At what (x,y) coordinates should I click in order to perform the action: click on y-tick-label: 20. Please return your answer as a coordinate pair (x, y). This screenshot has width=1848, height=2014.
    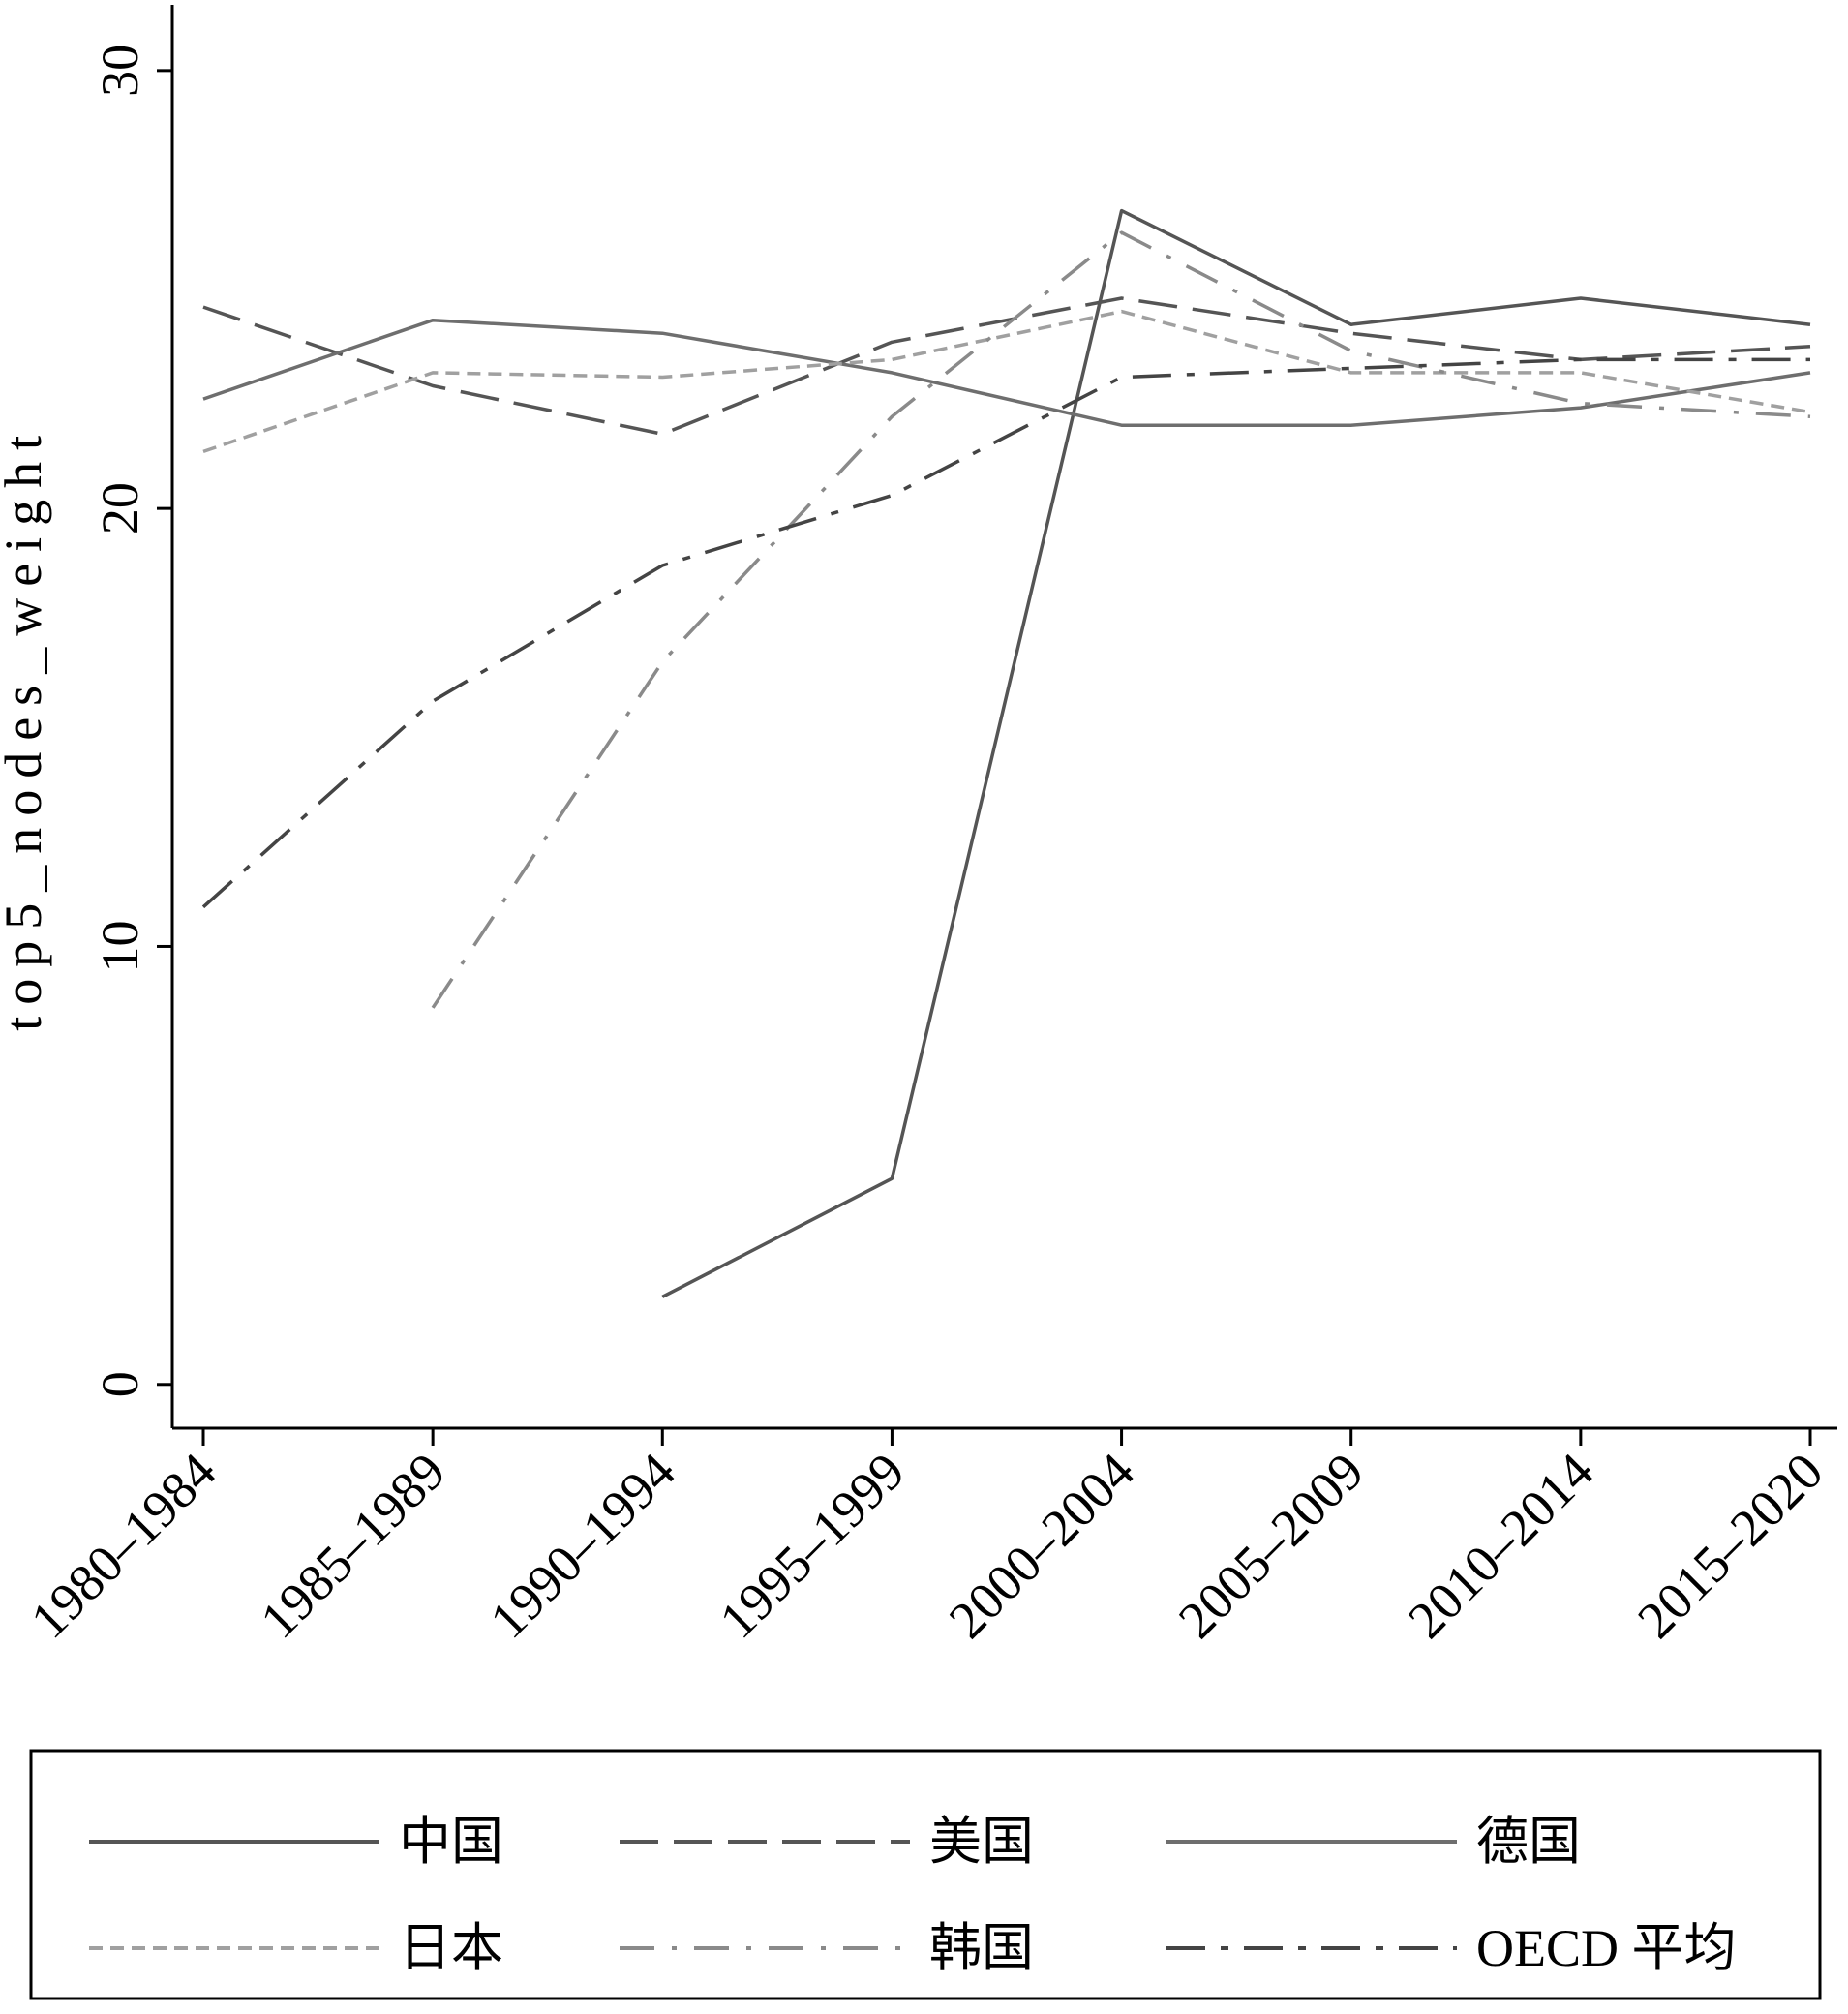
    Looking at the image, I should click on (120, 508).